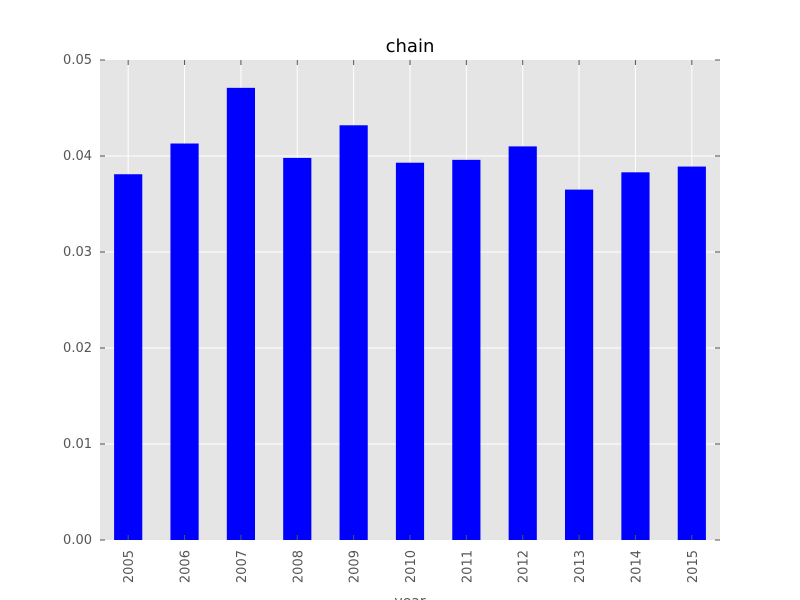  I want to click on x-tick-label: 2013, so click(580, 566).